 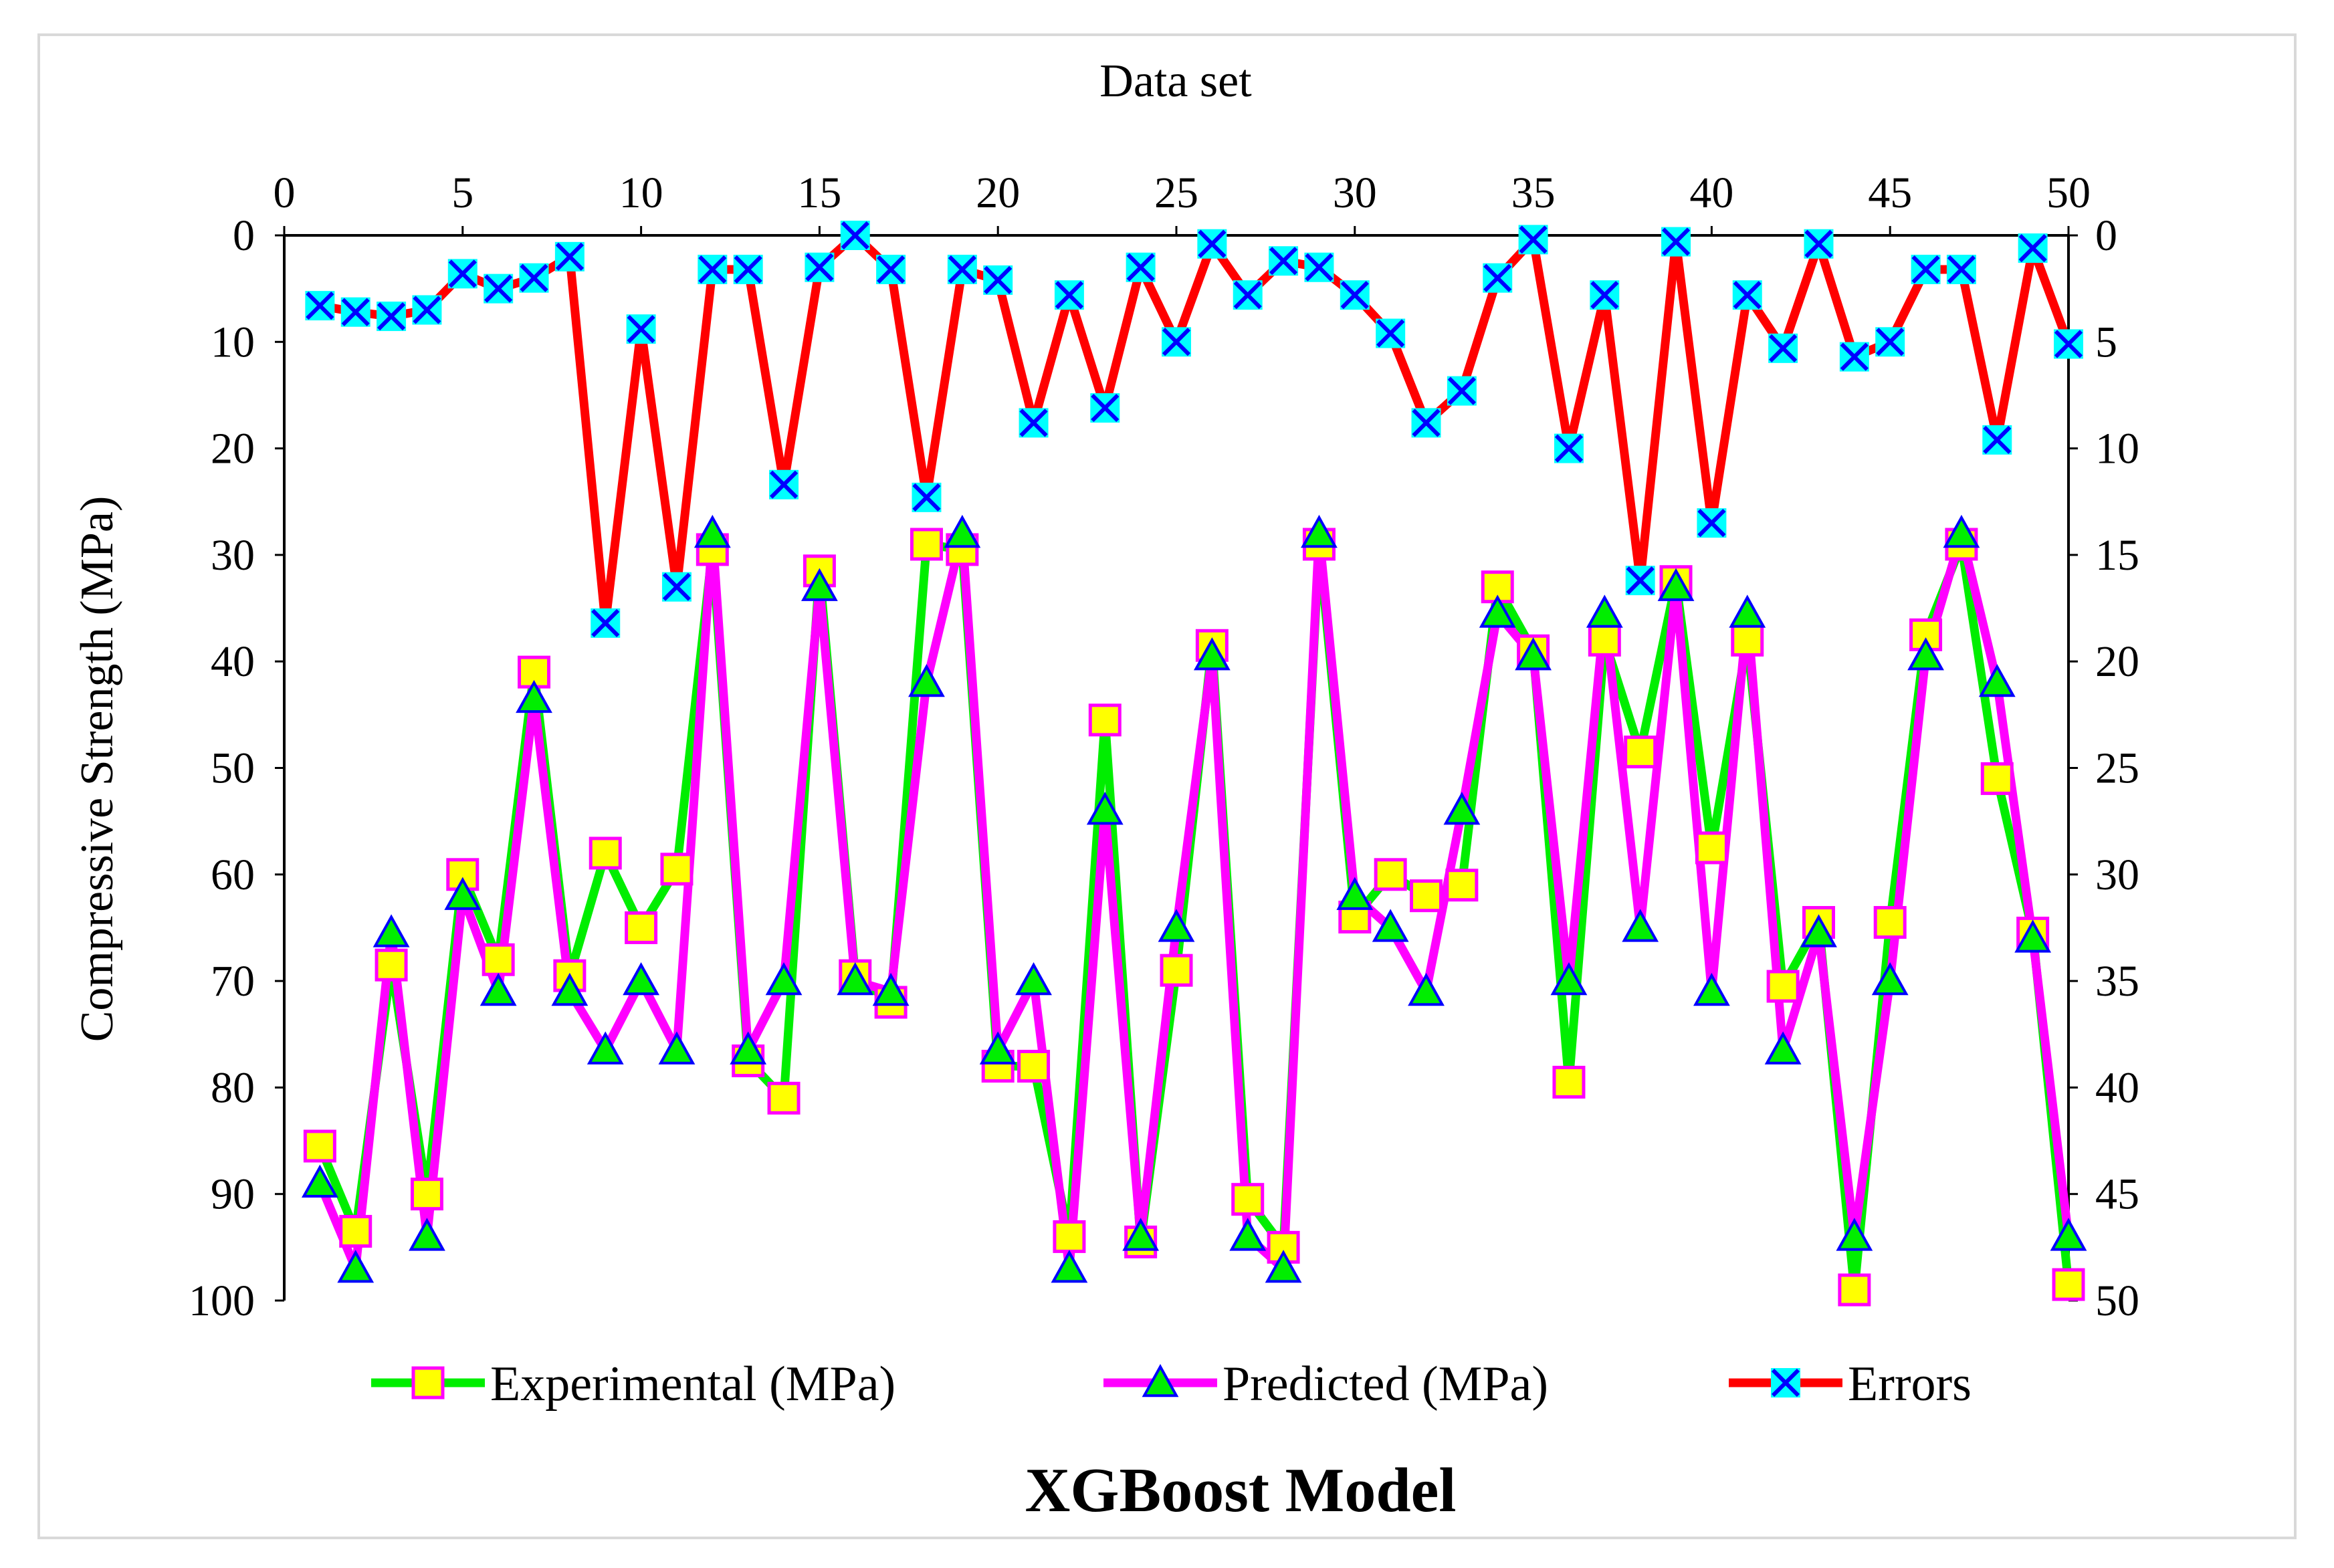 I want to click on y-right-tick-label: 5, so click(x=2106, y=342).